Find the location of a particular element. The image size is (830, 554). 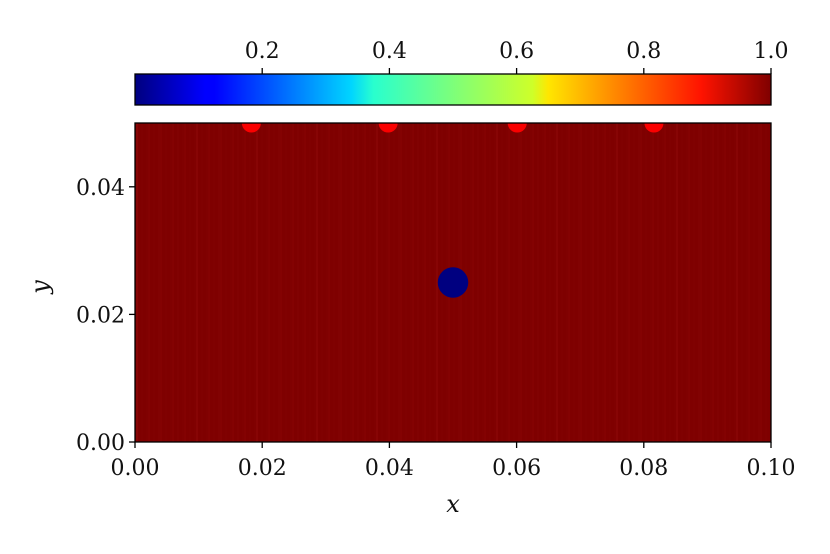

colorbar-tick-label: 1.0 is located at coordinates (771, 51).